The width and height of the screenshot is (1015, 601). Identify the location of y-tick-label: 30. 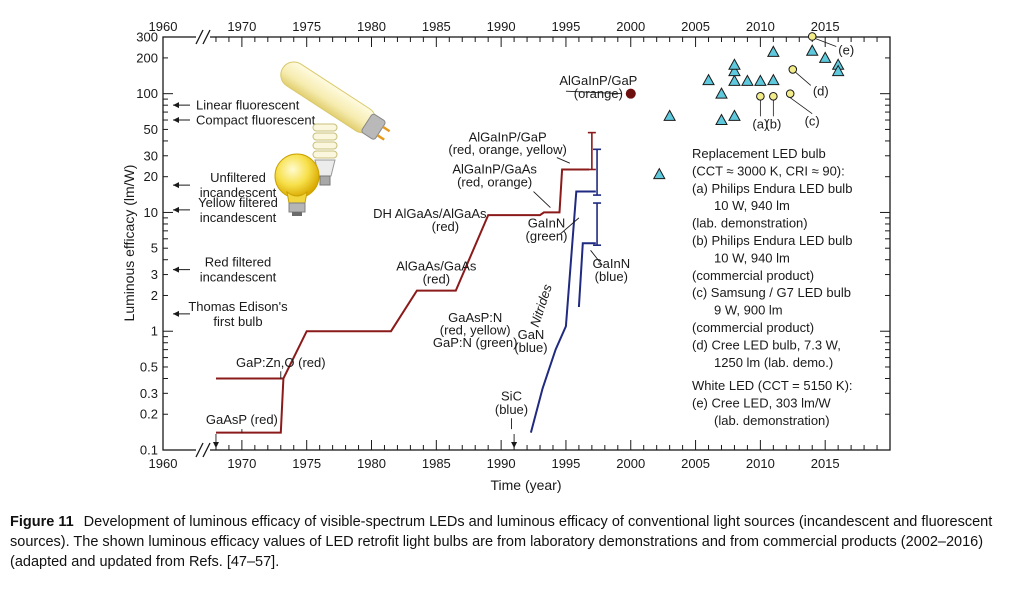
(151, 155).